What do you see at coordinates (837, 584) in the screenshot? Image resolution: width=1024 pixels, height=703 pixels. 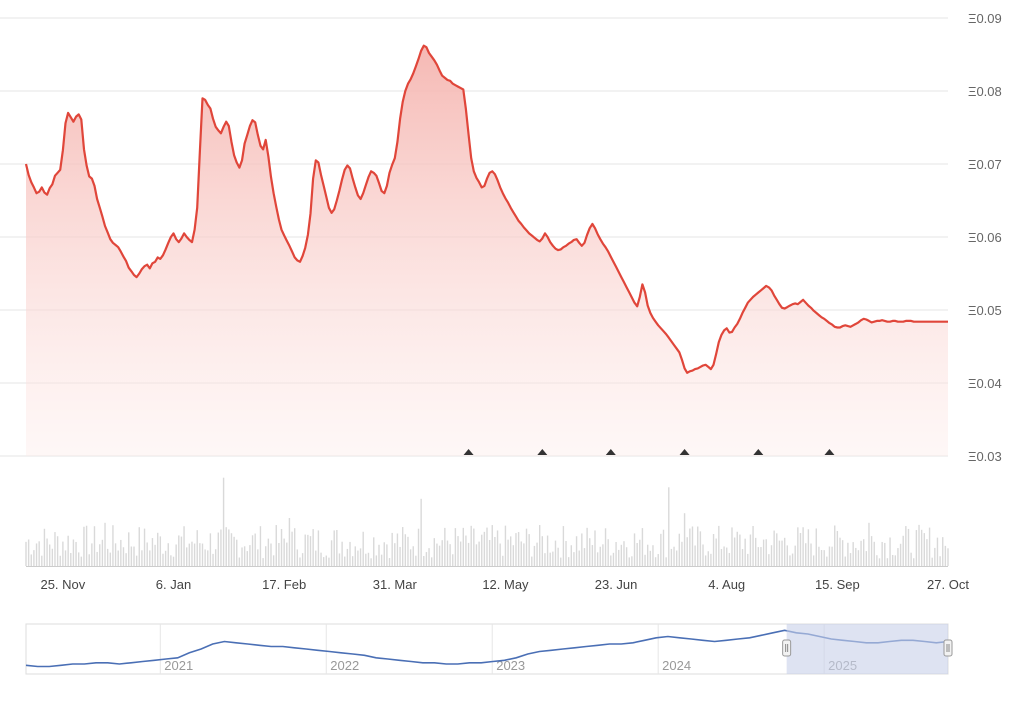 I see `x-tick-label: 15. Sep` at bounding box center [837, 584].